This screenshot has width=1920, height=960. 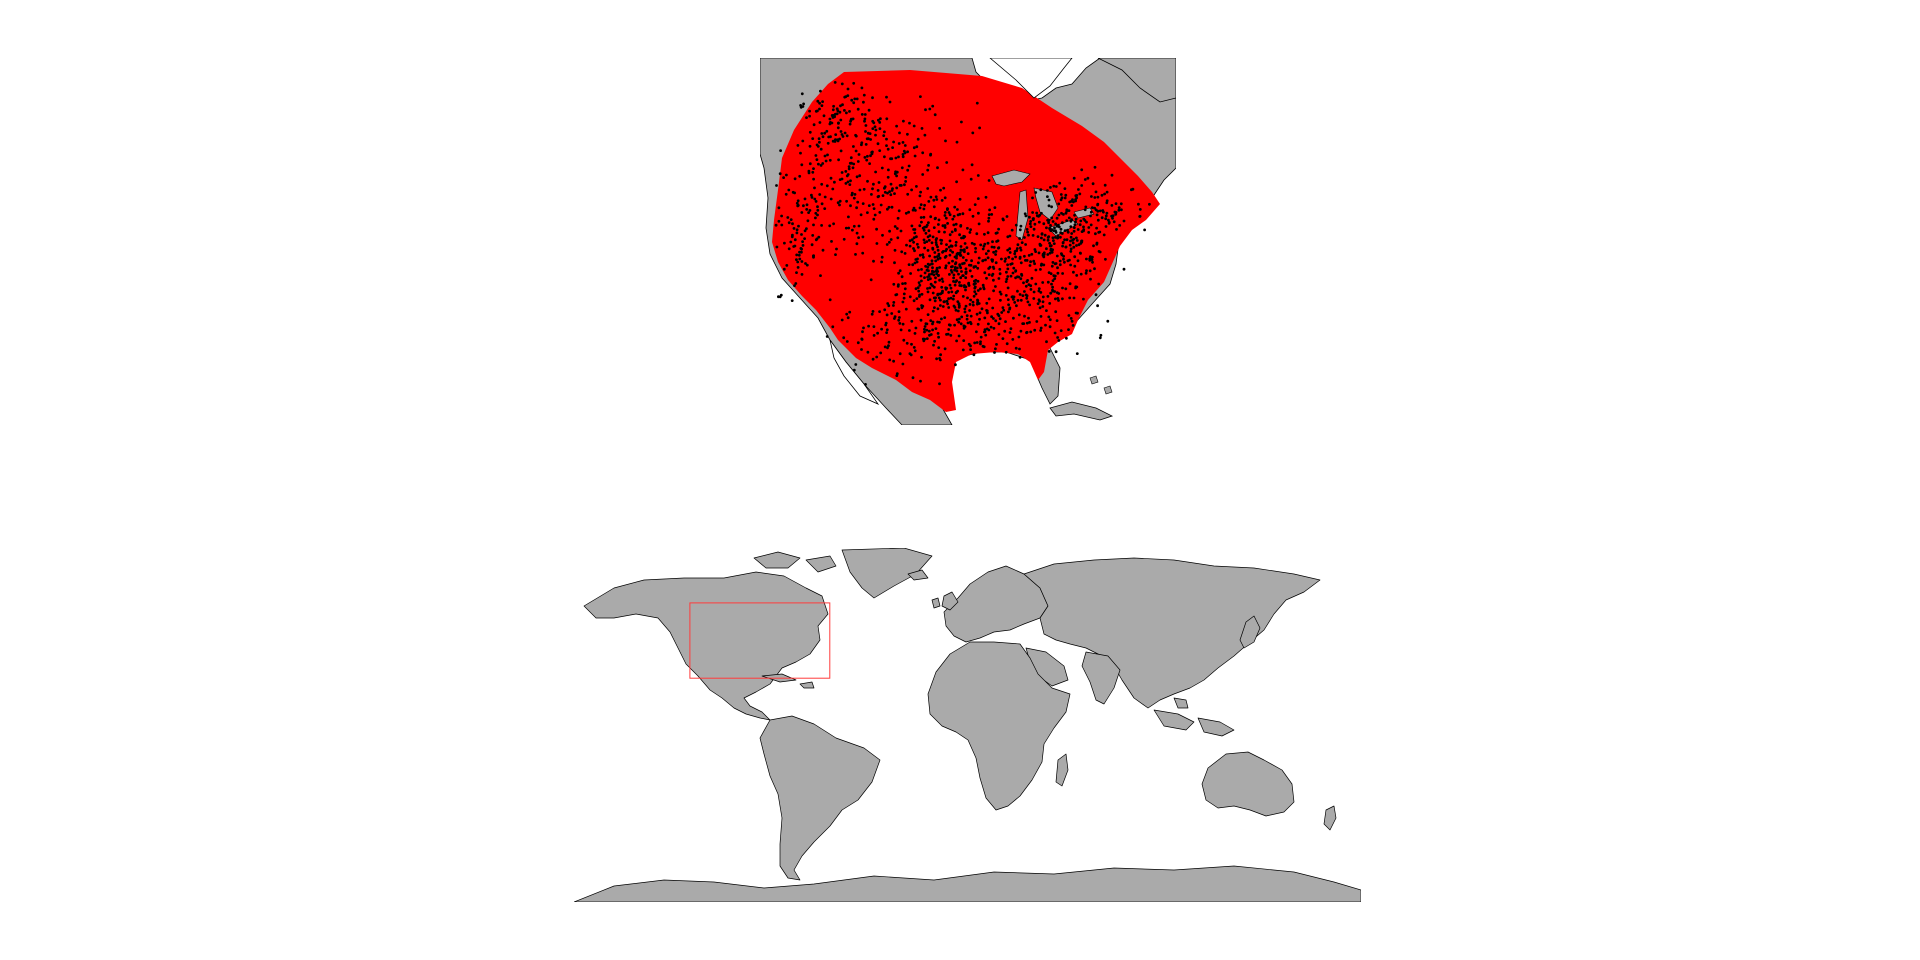 What do you see at coordinates (760, 640) in the screenshot?
I see `regional-extent-box` at bounding box center [760, 640].